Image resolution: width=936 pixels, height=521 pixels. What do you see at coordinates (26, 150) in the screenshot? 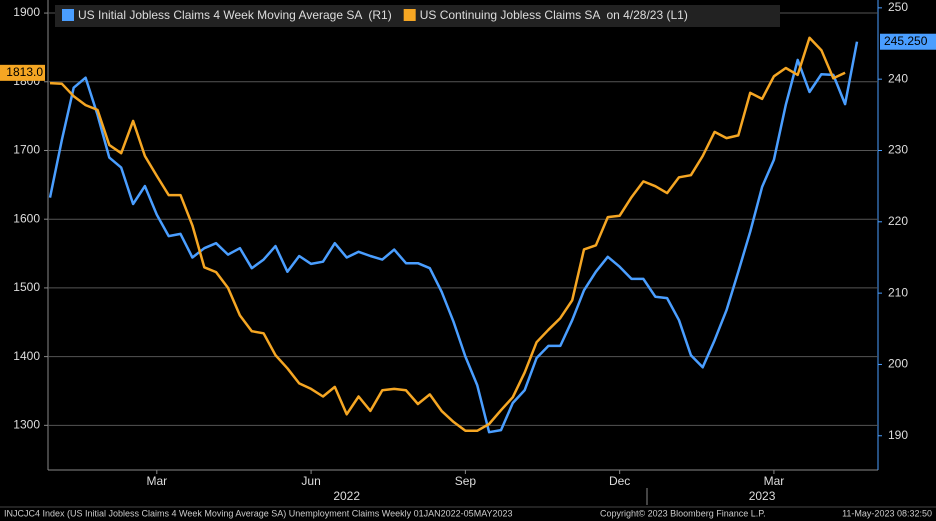
I see `y-tick-label: 1700` at bounding box center [26, 150].